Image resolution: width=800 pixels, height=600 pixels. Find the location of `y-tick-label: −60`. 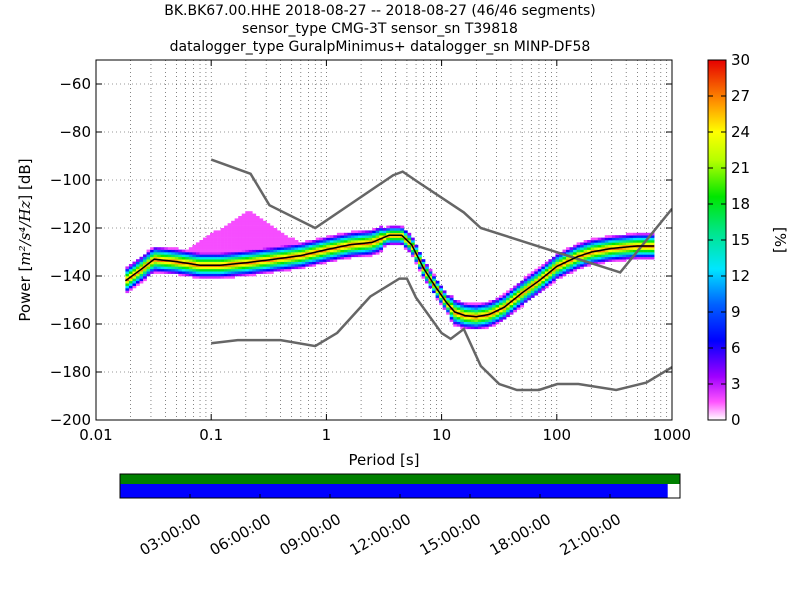

y-tick-label: −60 is located at coordinates (75, 84).